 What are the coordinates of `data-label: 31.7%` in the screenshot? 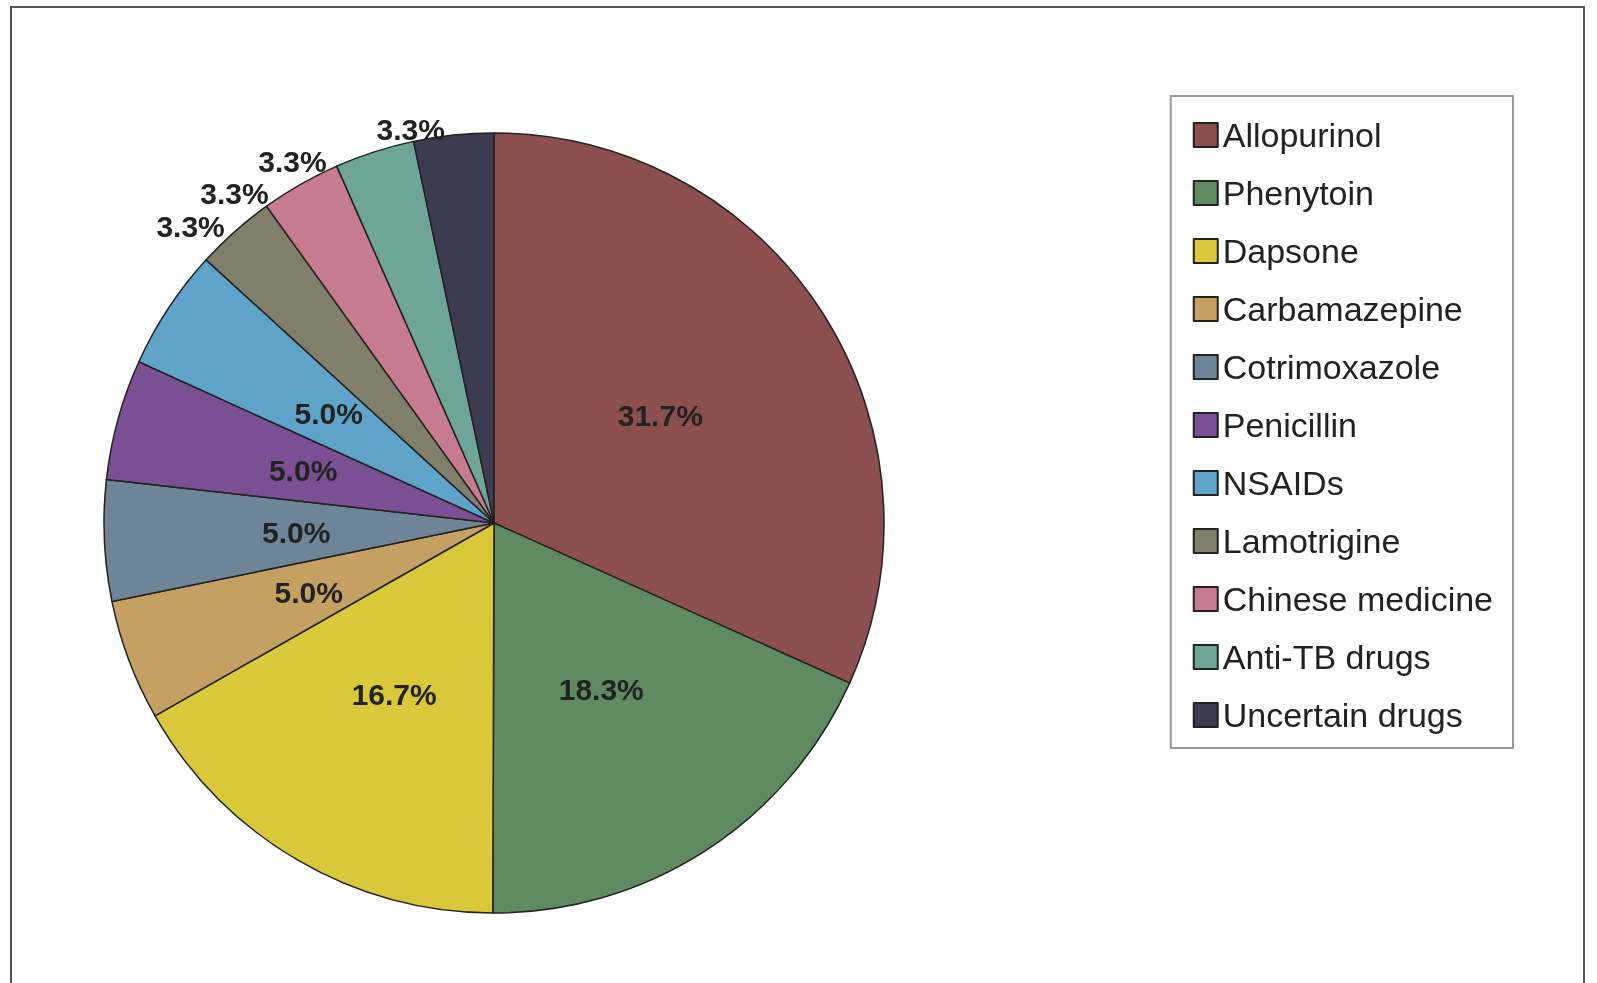 It's located at (660, 415).